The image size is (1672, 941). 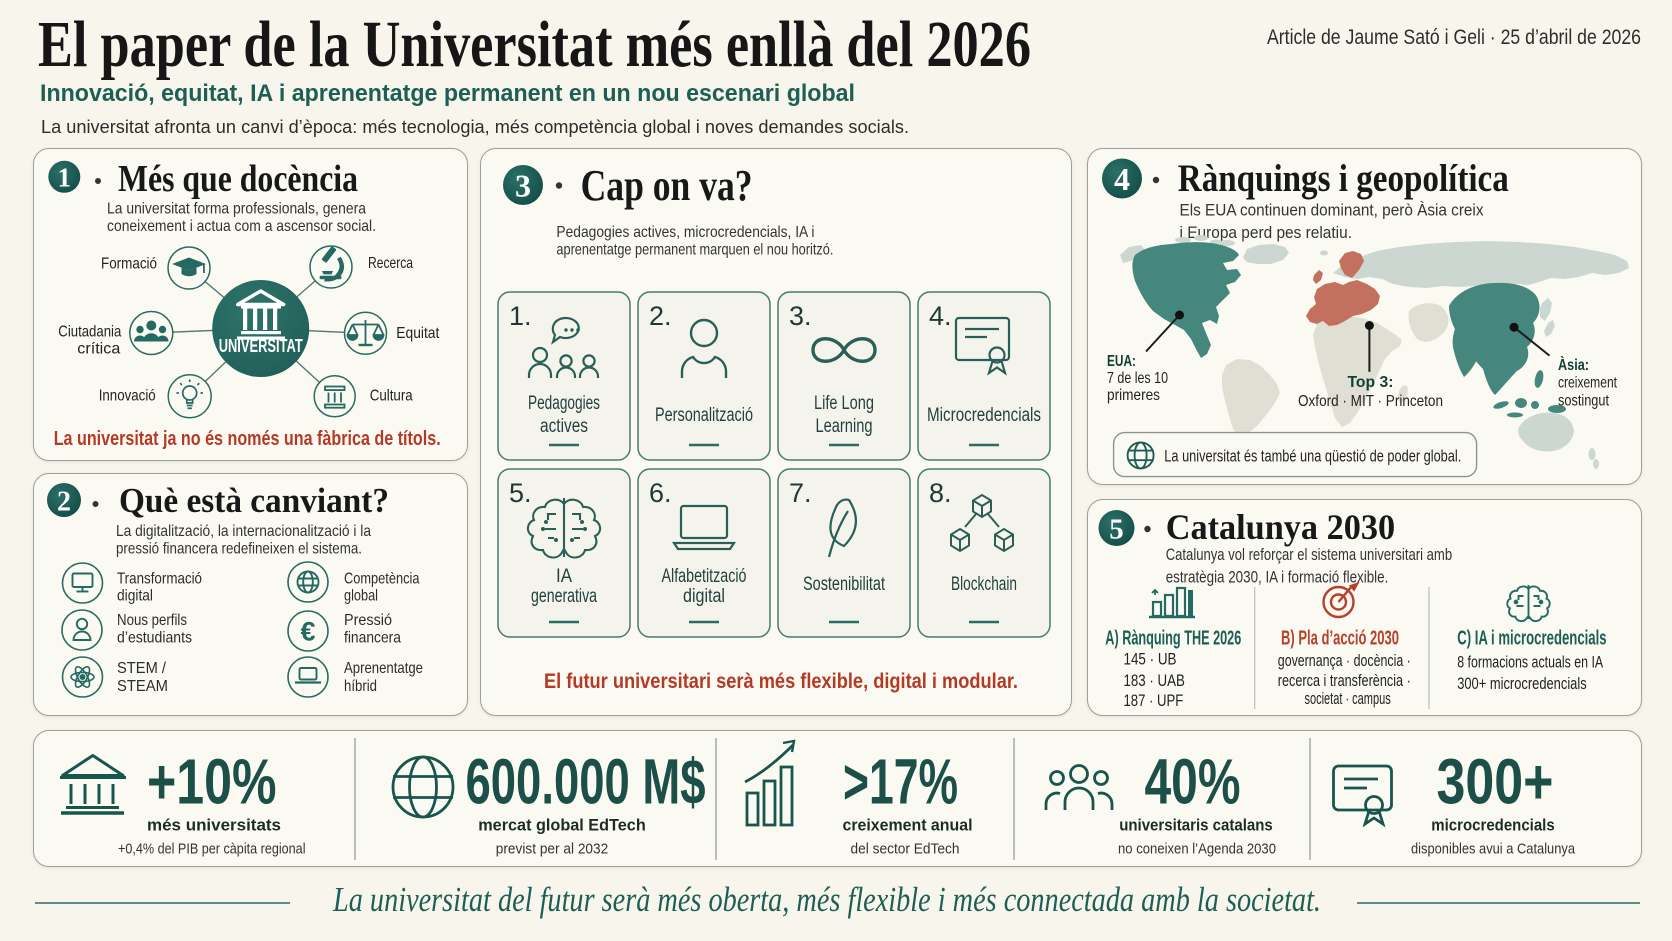 What do you see at coordinates (1573, 364) in the screenshot?
I see `svg-text: Àsia:` at bounding box center [1573, 364].